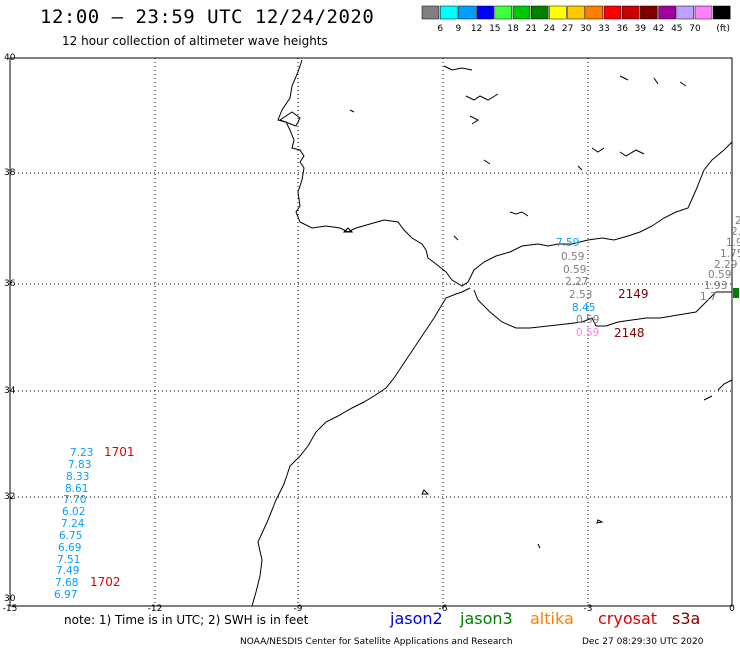 The height and width of the screenshot is (650, 740). I want to click on africa-coast, so click(361, 447).